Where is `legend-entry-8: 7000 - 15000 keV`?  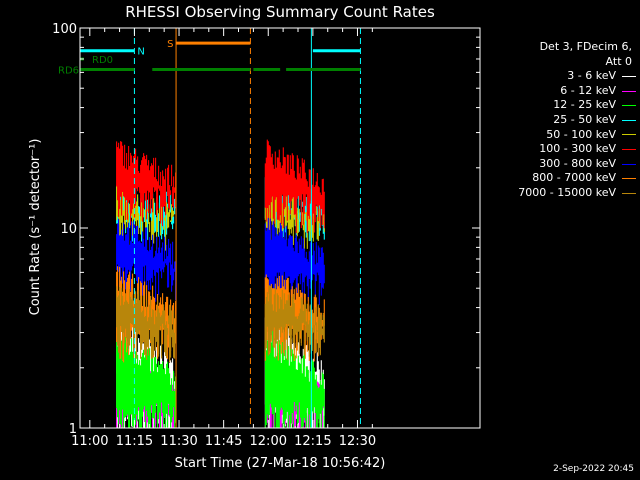
legend-entry-8: 7000 - 15000 keV is located at coordinates (561, 193).